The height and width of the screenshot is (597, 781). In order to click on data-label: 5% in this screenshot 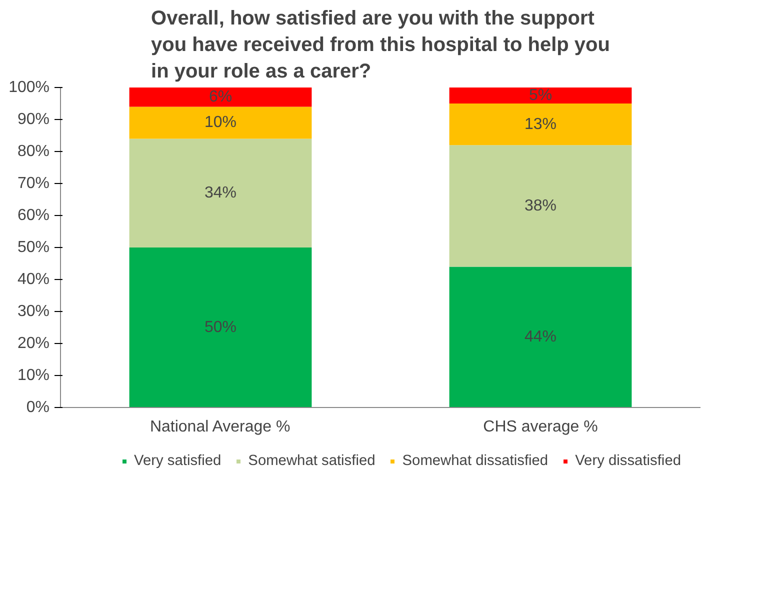, I will do `click(540, 95)`.